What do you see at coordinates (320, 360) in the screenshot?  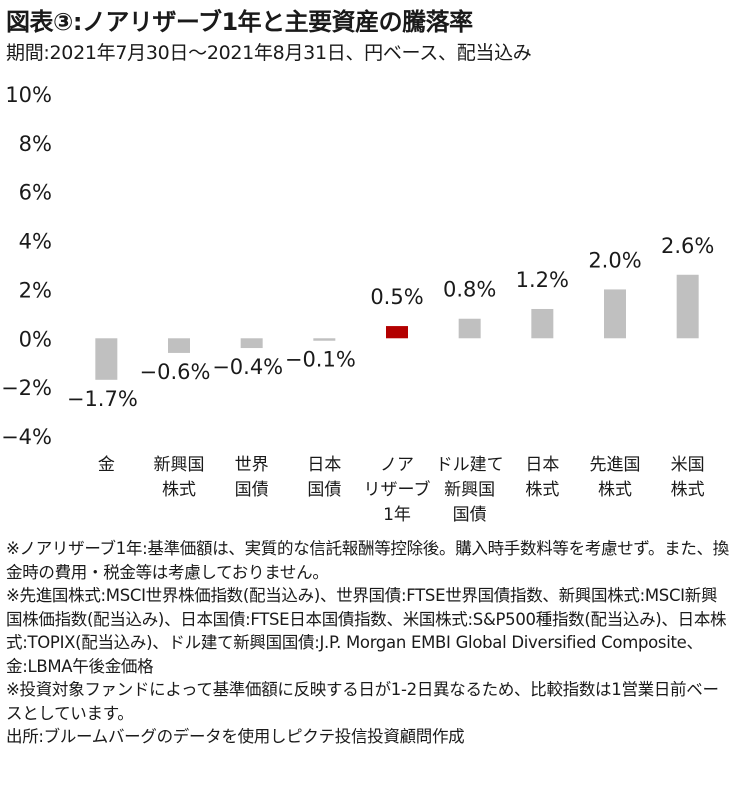 I see `data-label: −0.1%` at bounding box center [320, 360].